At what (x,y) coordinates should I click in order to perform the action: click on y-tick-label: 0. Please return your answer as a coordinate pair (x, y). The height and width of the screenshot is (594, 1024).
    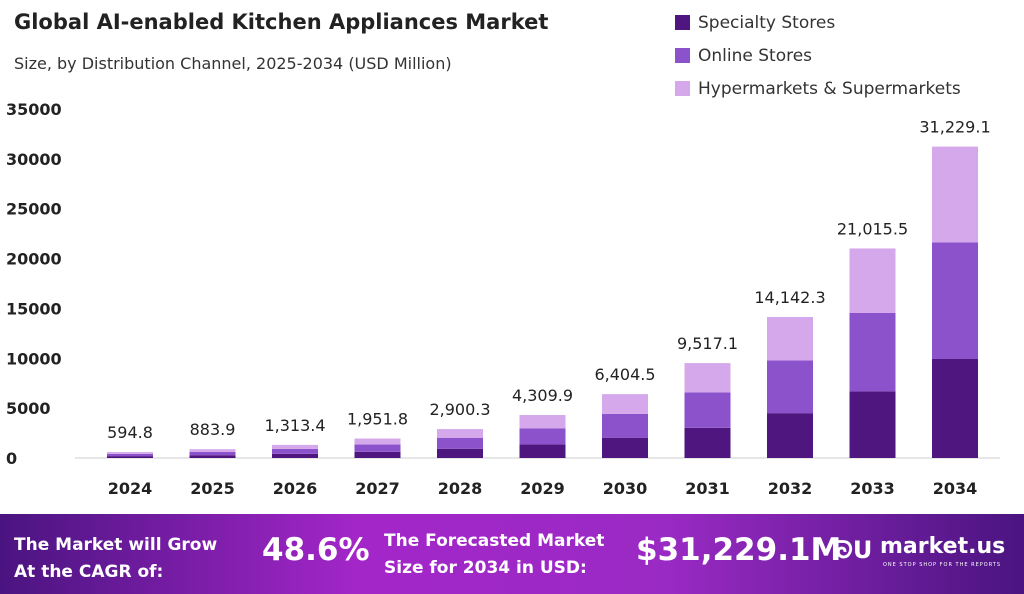
    Looking at the image, I should click on (11, 458).